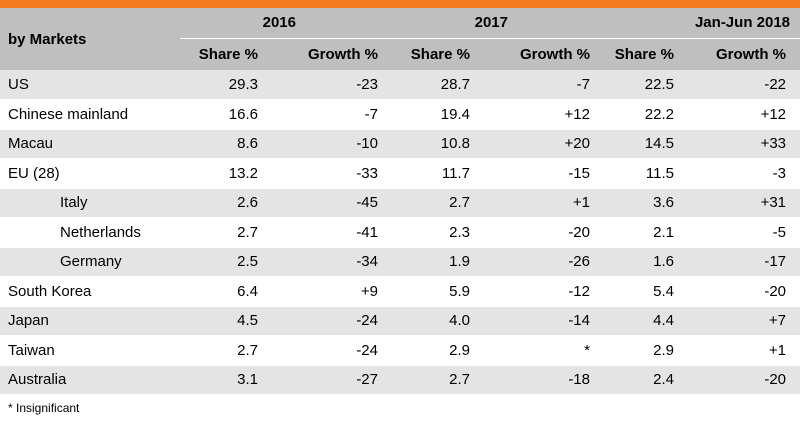 The image size is (800, 426). What do you see at coordinates (90, 262) in the screenshot?
I see `market-name: Germany` at bounding box center [90, 262].